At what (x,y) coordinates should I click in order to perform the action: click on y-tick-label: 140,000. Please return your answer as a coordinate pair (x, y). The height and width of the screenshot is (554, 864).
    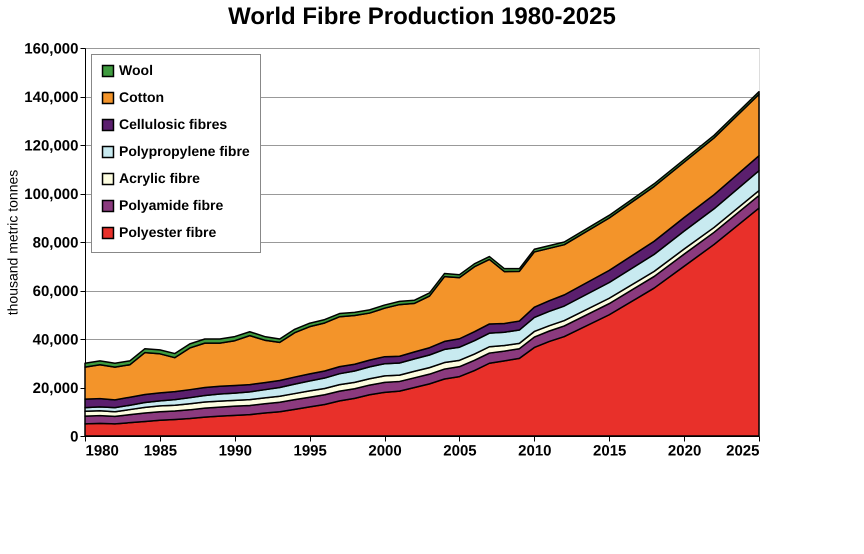
    Looking at the image, I should click on (51, 97).